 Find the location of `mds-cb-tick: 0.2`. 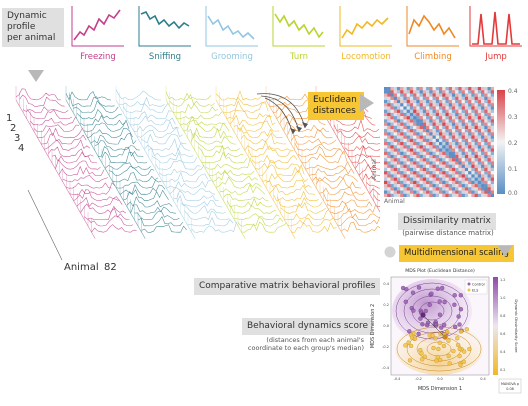

mds-cb-tick: 0.2 is located at coordinates (502, 370).